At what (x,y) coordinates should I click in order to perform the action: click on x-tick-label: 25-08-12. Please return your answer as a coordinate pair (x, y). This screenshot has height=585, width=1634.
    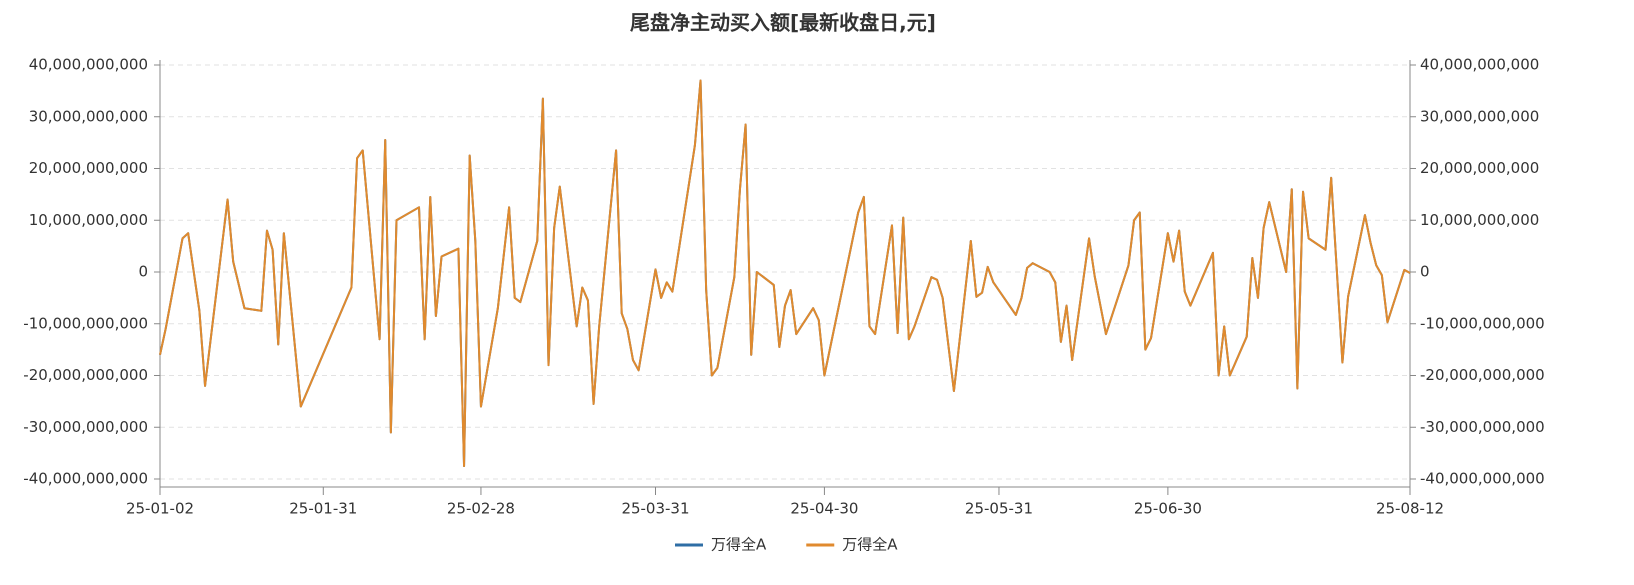
    Looking at the image, I should click on (1410, 509).